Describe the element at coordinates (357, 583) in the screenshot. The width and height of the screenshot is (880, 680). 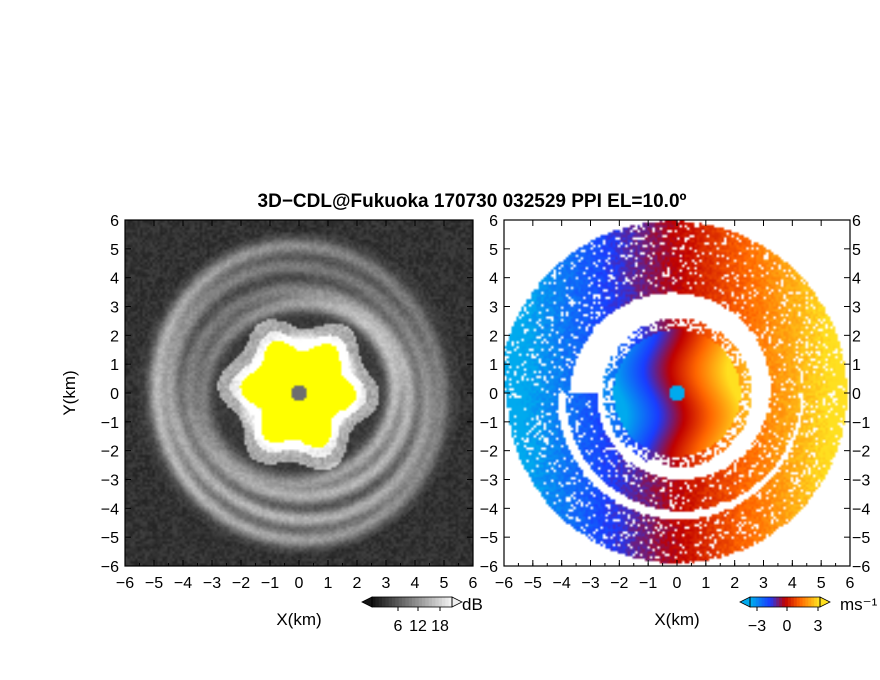
I see `left-xtick-label: 2` at that location.